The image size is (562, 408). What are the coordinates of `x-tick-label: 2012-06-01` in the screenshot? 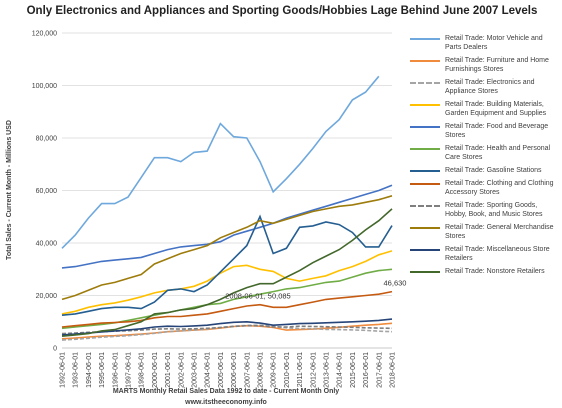 It's located at (313, 370).